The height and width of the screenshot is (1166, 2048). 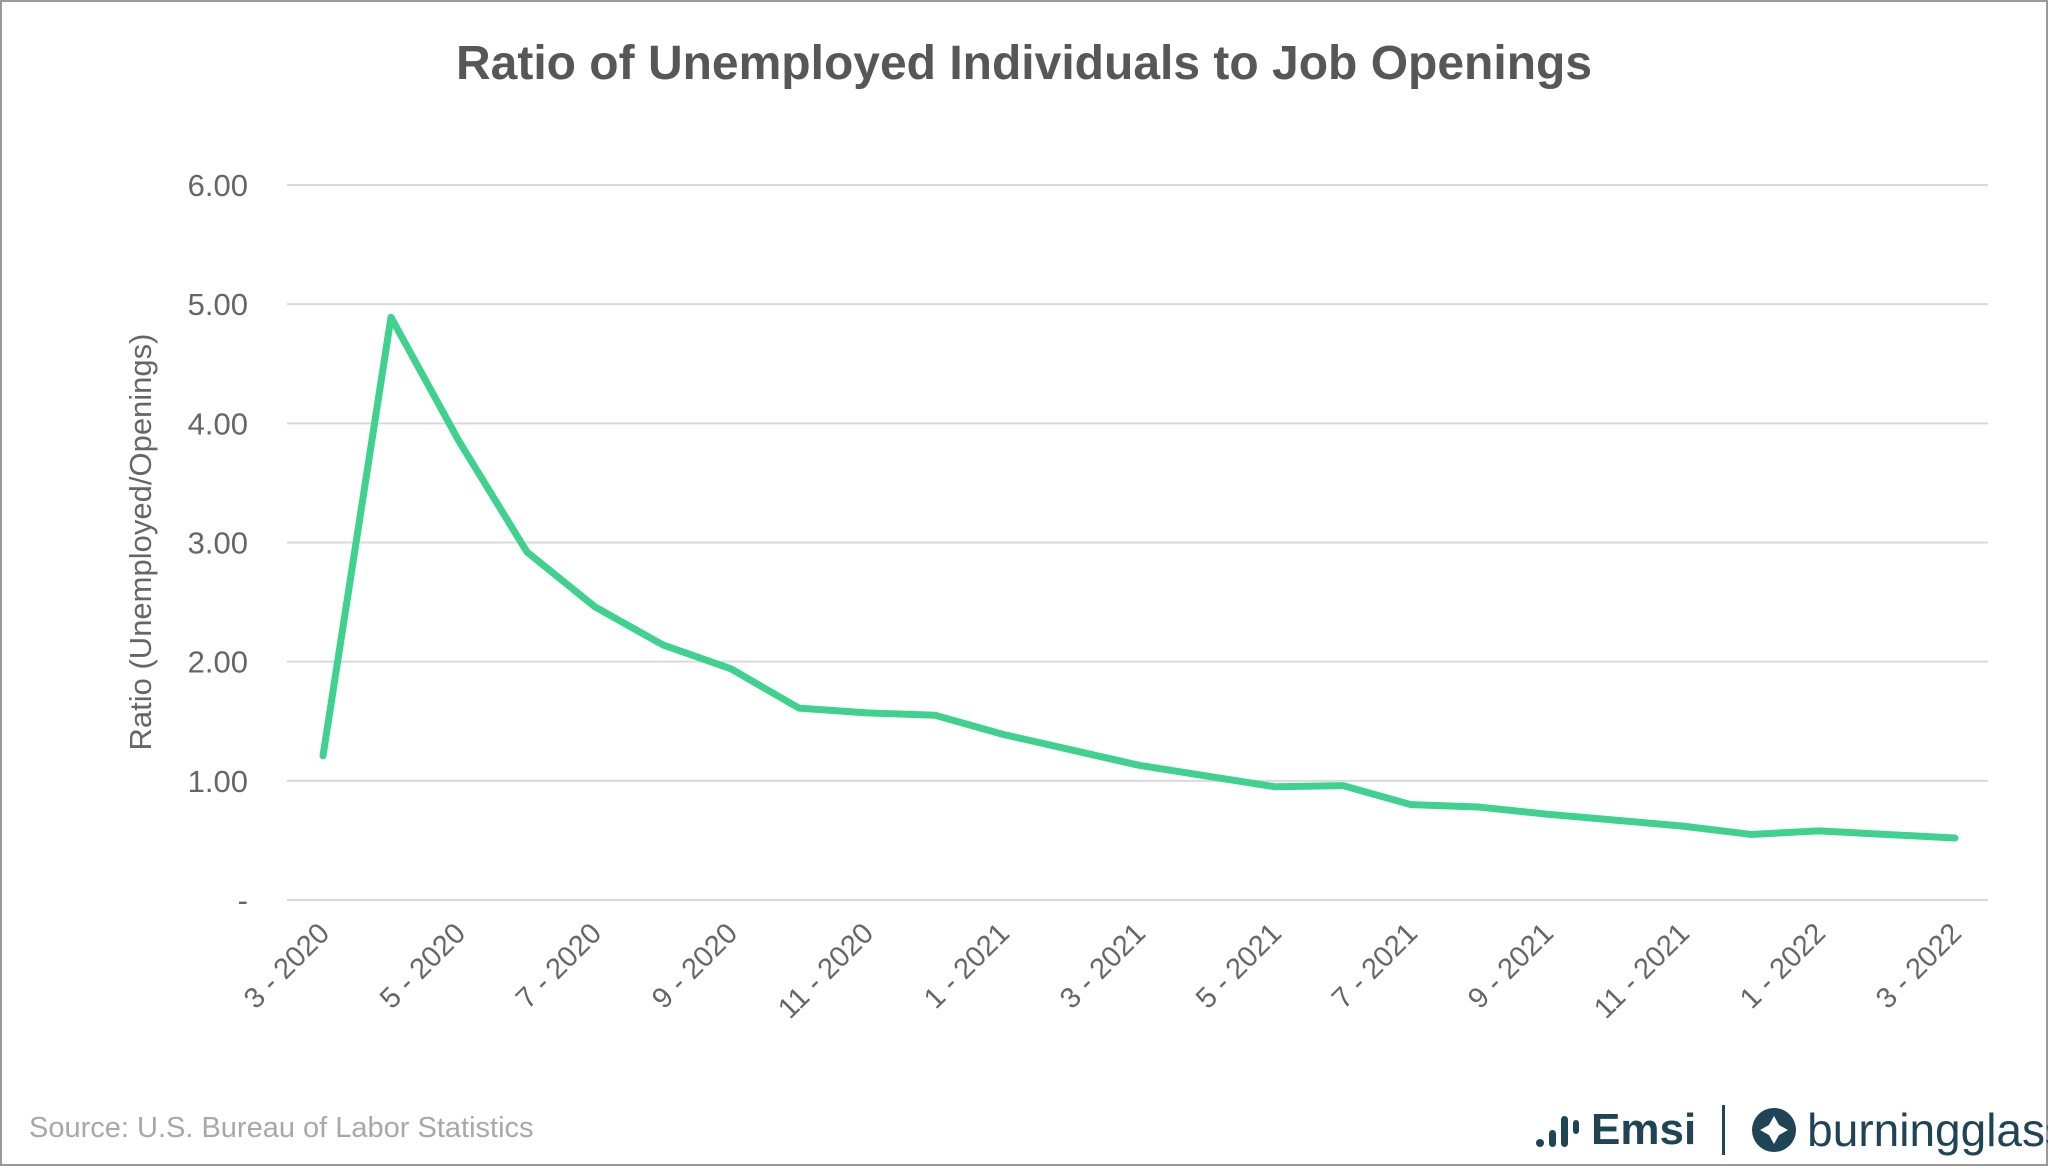 I want to click on y-axis-label: Ratio (Unemployed/Openings), so click(x=140, y=542).